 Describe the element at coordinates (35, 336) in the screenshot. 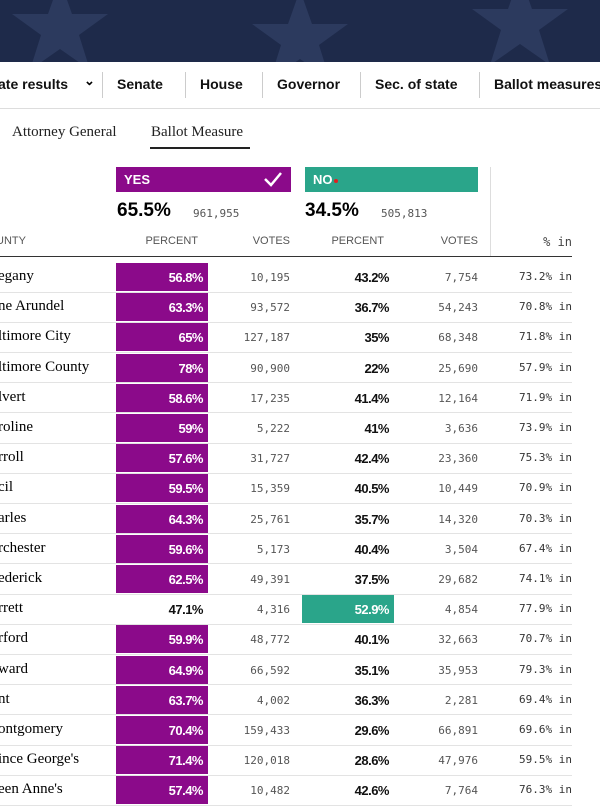

I see `county-name: ltimore City` at that location.